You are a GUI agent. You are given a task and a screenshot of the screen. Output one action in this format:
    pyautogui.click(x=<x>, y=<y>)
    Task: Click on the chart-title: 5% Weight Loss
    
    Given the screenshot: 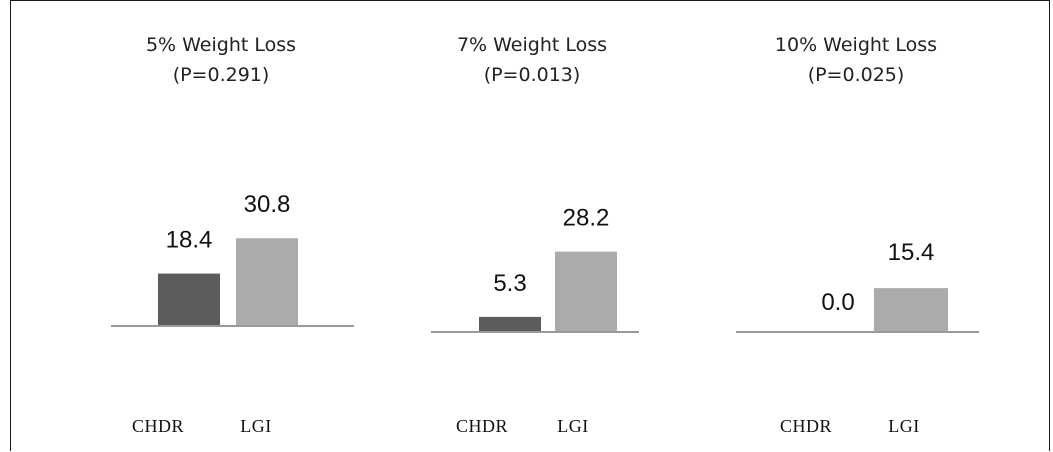 What is the action you would take?
    pyautogui.click(x=221, y=45)
    